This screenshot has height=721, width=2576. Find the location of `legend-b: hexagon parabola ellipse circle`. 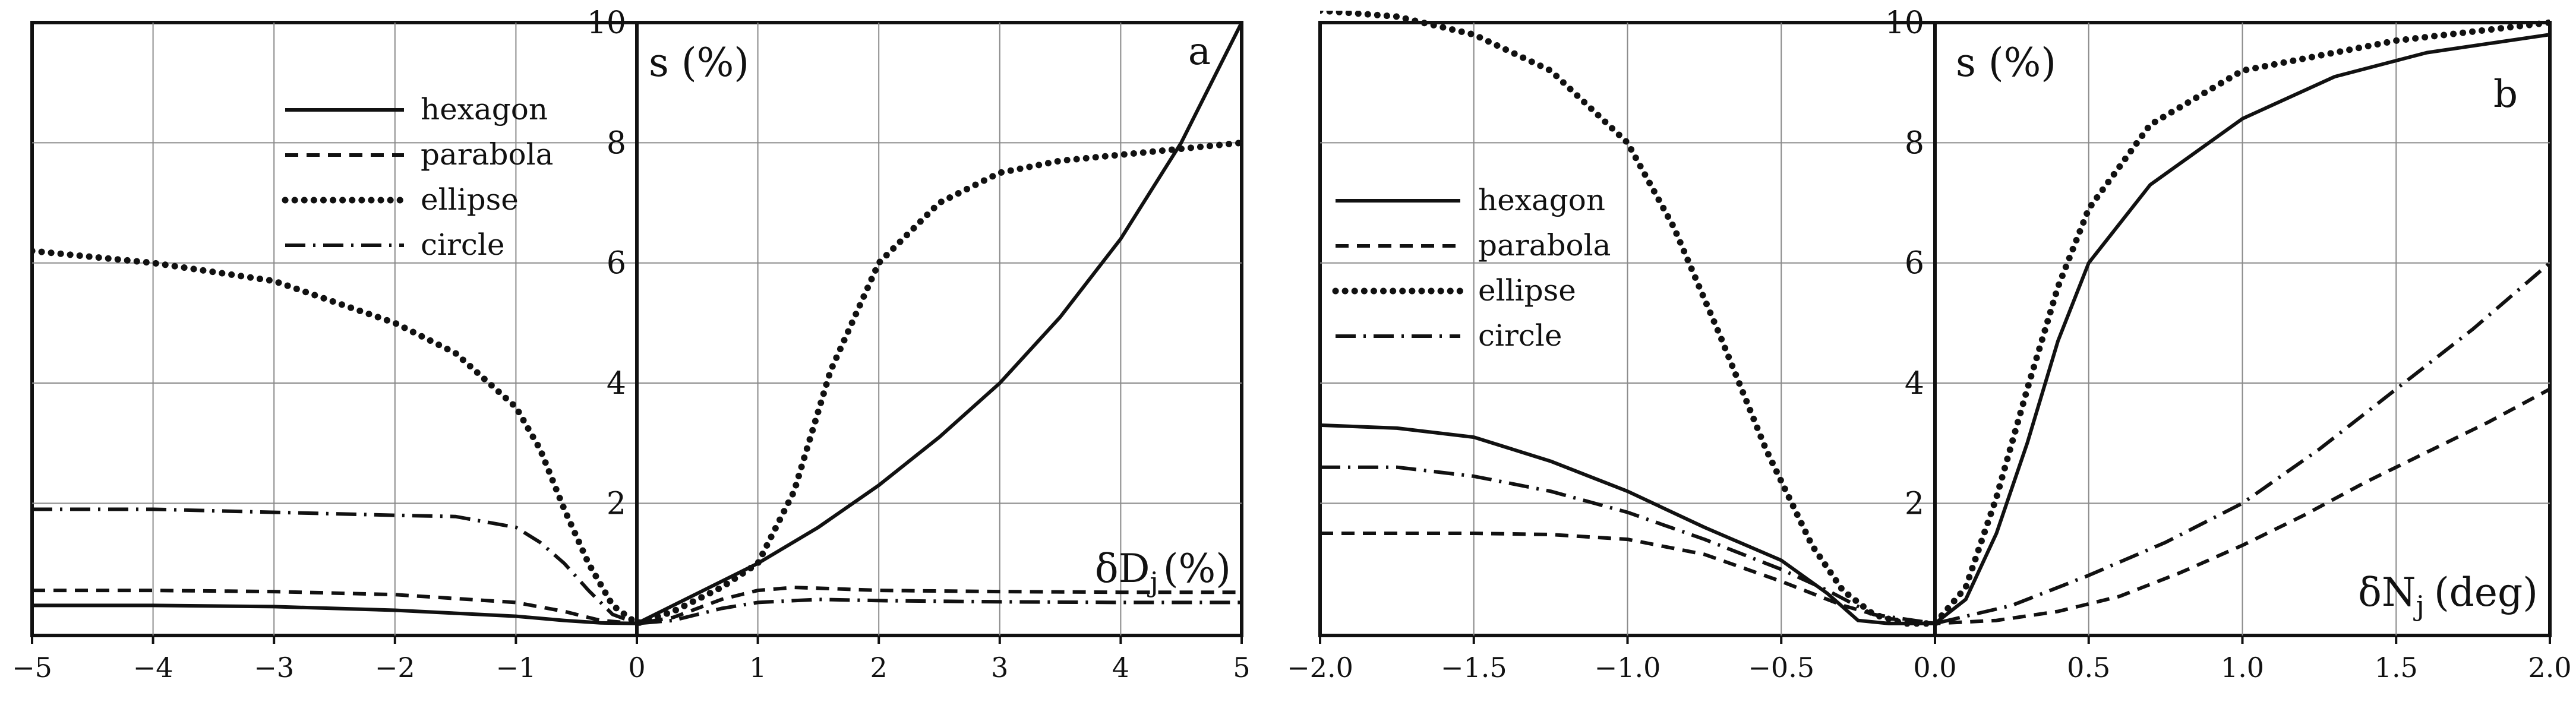

legend-b: hexagon parabola ellipse circle is located at coordinates (1471, 268).